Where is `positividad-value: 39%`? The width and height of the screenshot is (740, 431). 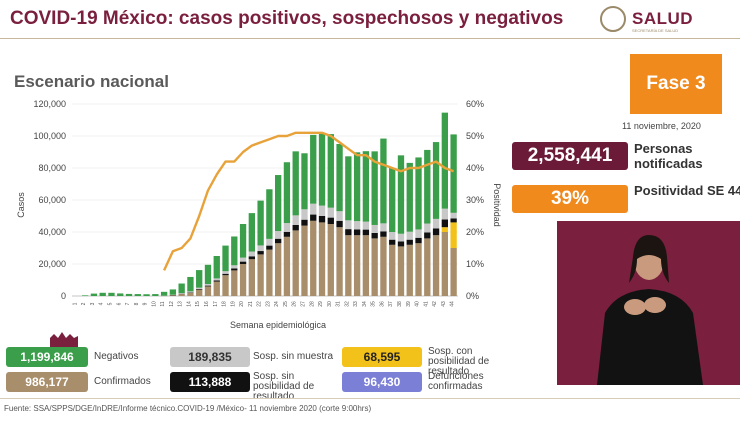
positividad-value: 39% is located at coordinates (570, 199).